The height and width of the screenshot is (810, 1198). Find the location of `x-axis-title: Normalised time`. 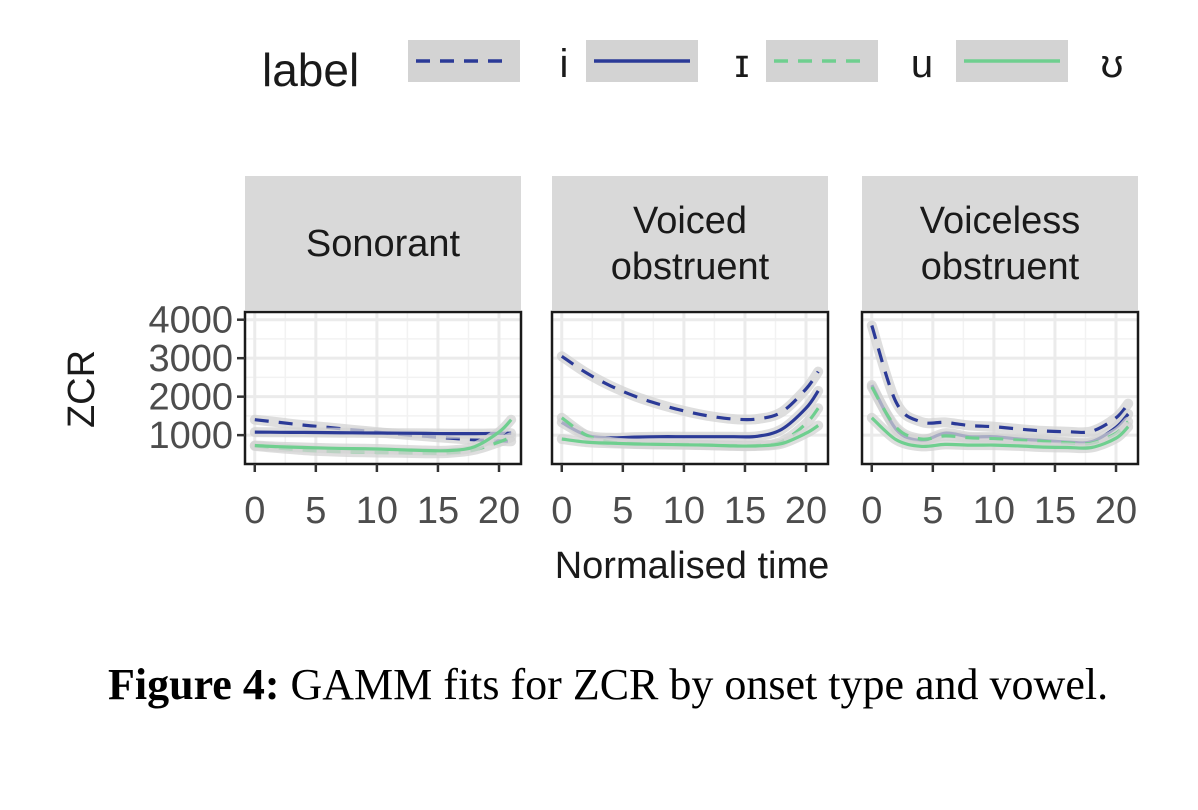

x-axis-title: Normalised time is located at coordinates (692, 566).